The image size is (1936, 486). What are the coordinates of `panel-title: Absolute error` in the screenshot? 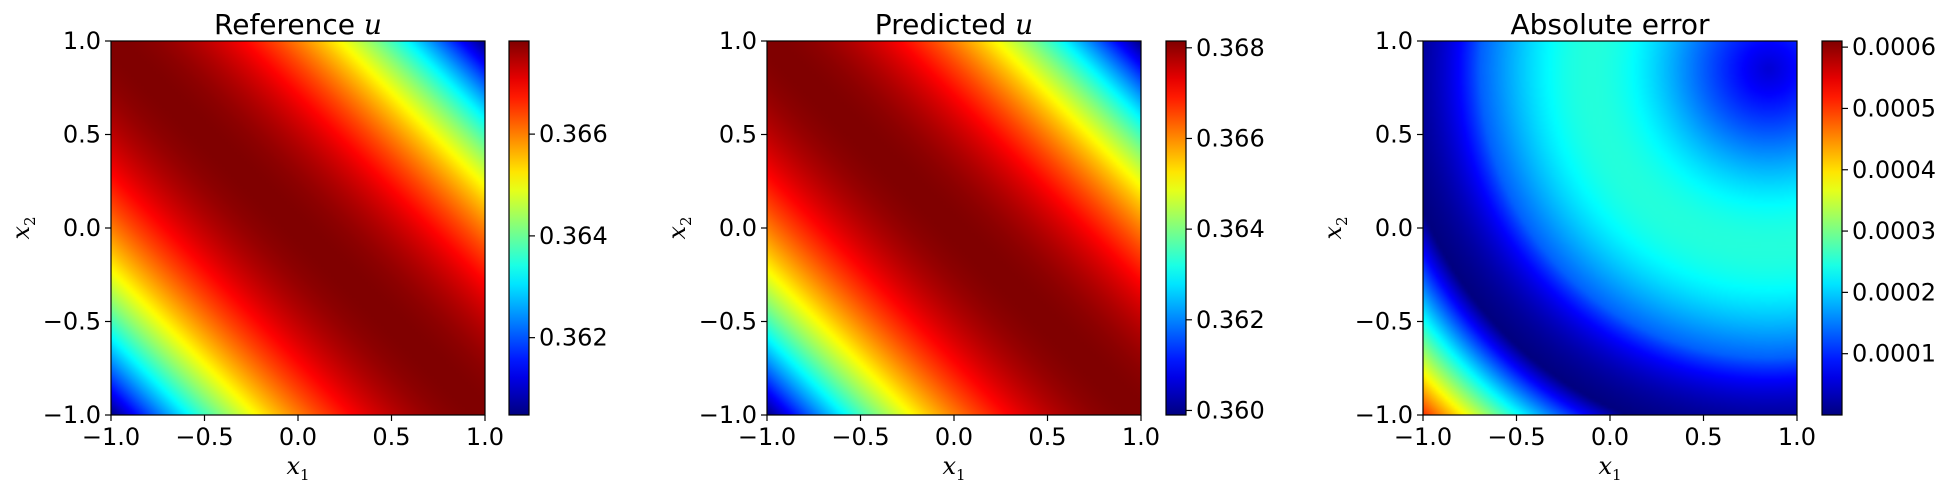 It's located at (1610, 24).